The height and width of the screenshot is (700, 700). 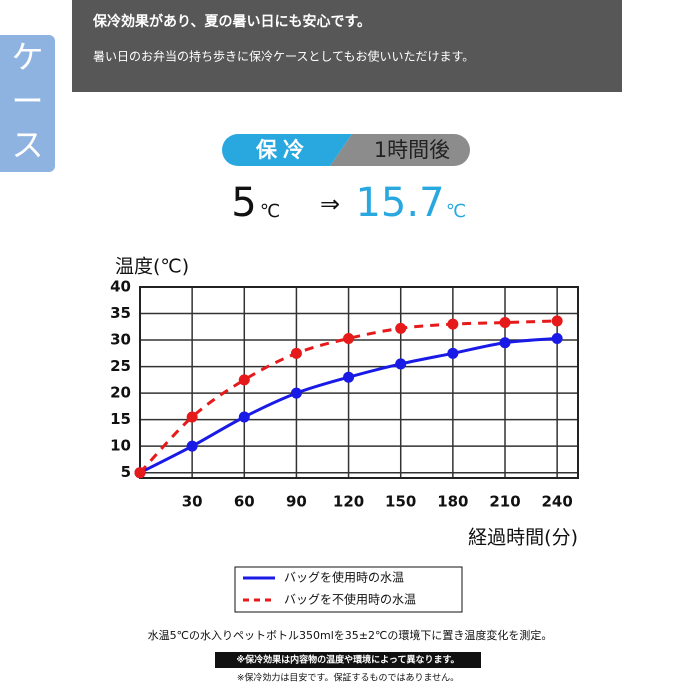 What do you see at coordinates (244, 502) in the screenshot?
I see `x-tick-label: 60` at bounding box center [244, 502].